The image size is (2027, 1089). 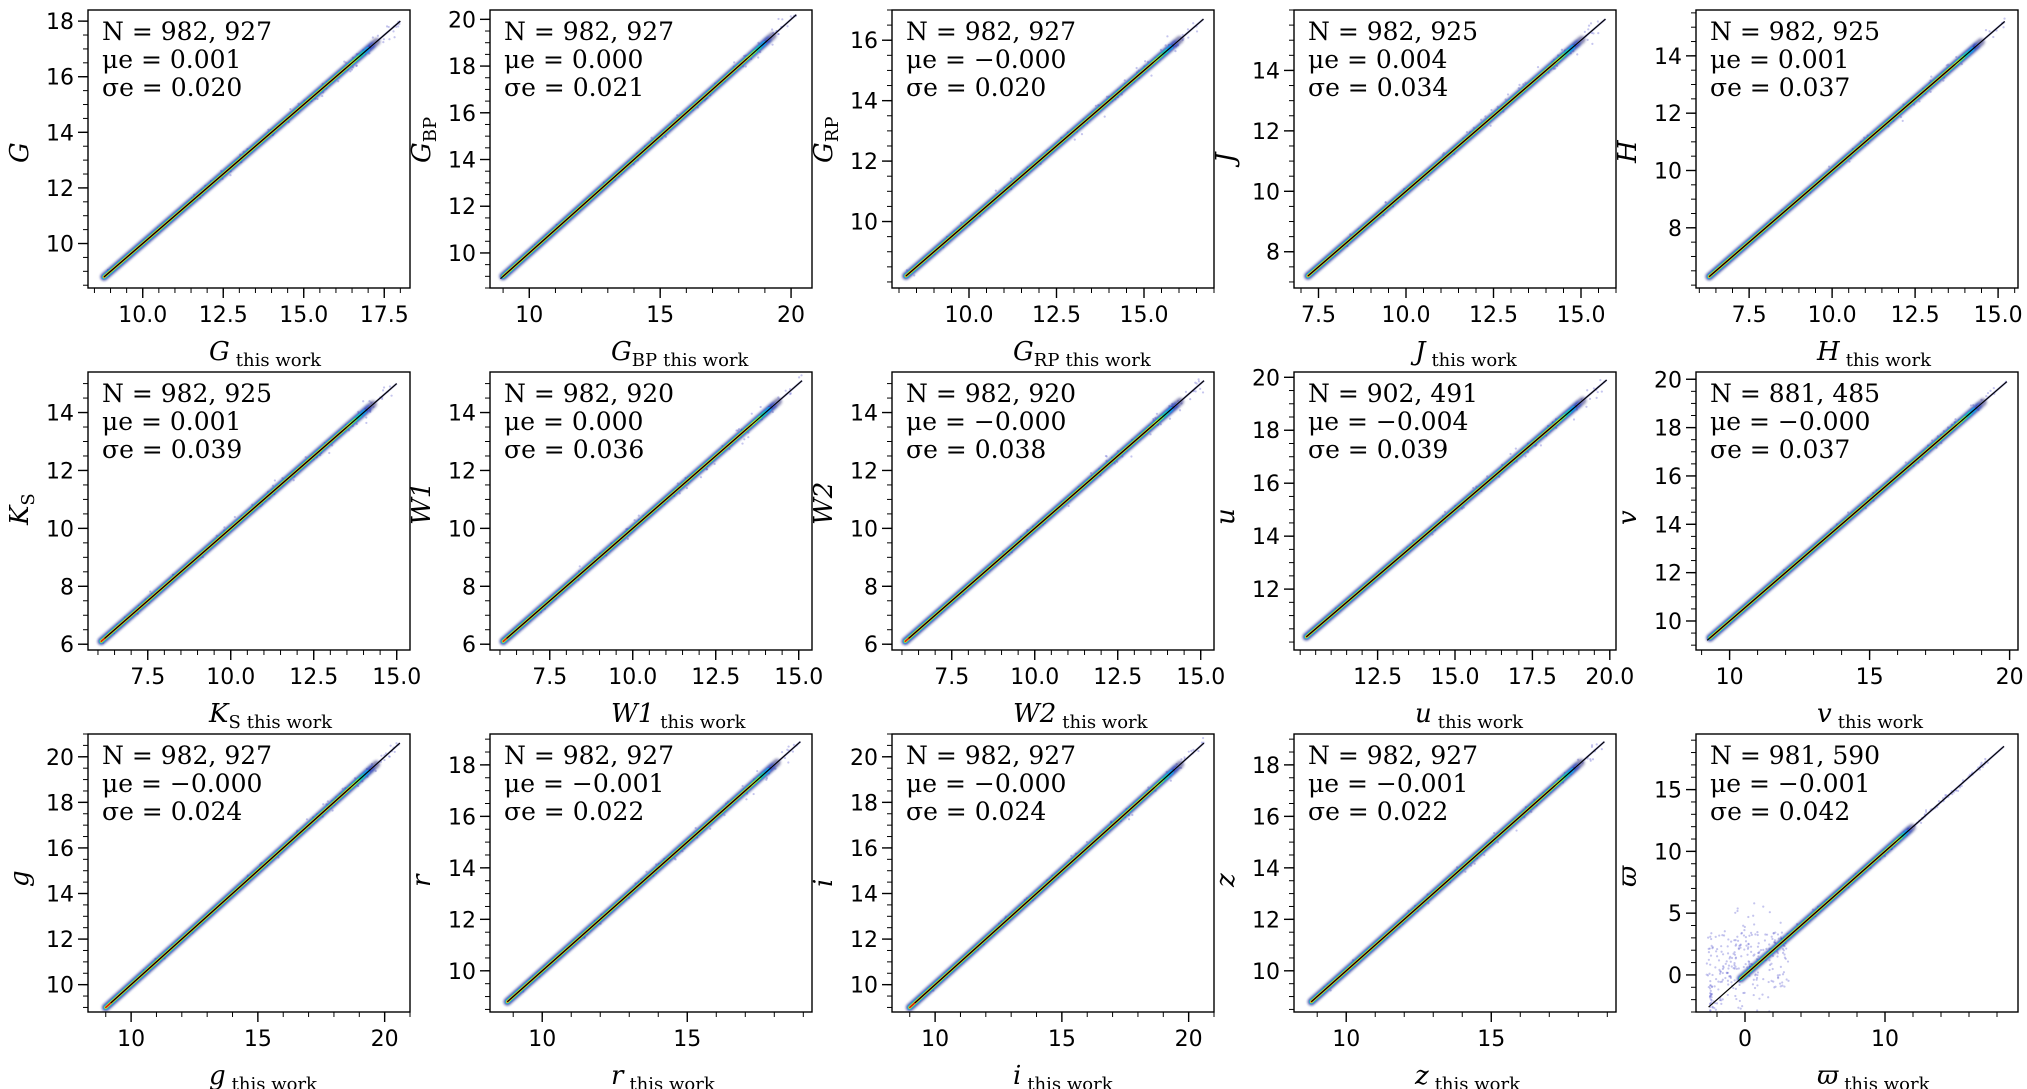 What do you see at coordinates (1628, 876) in the screenshot?
I see `y-axis-label: ϖ` at bounding box center [1628, 876].